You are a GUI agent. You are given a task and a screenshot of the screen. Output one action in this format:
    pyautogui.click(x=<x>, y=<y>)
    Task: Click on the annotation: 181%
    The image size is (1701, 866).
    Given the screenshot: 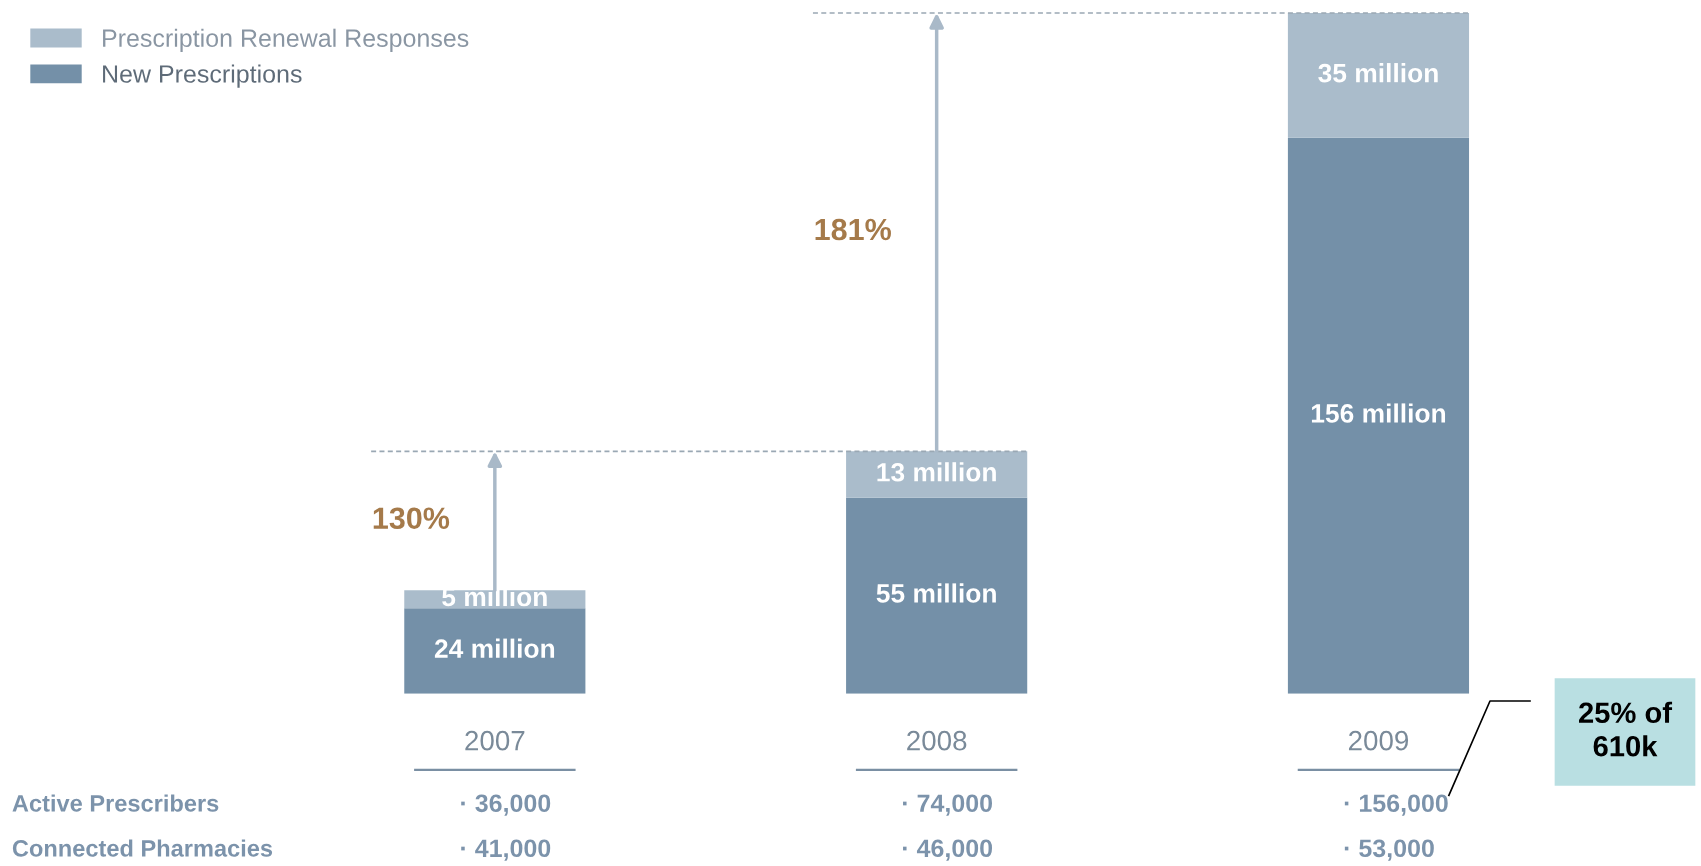 What is the action you would take?
    pyautogui.click(x=853, y=229)
    